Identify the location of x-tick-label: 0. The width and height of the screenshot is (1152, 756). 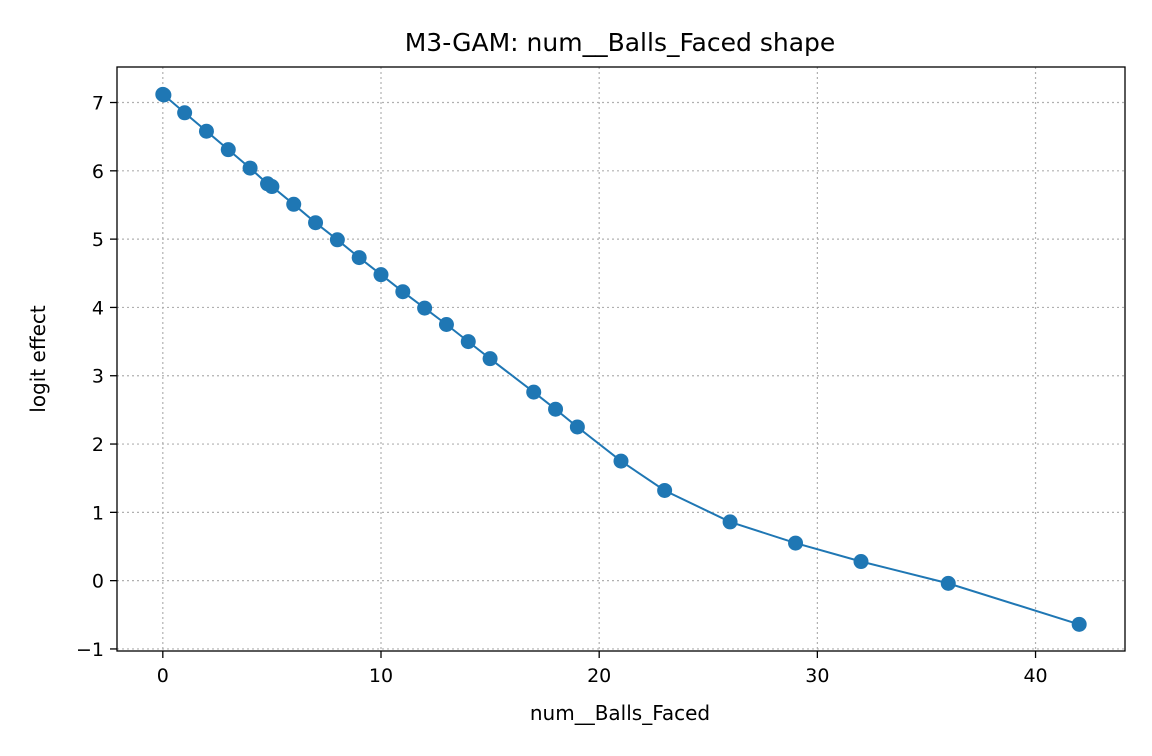
(163, 676).